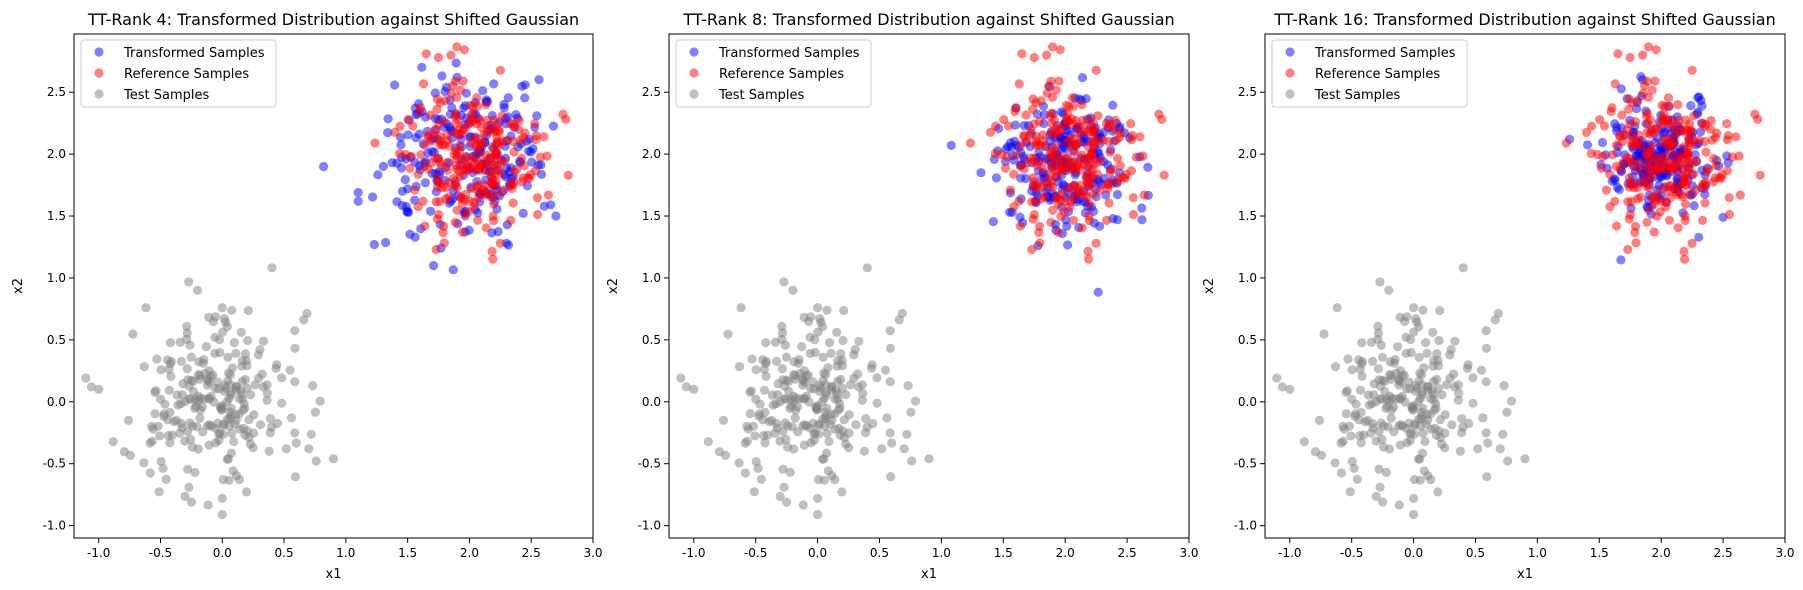 The image size is (1803, 590). What do you see at coordinates (1247, 154) in the screenshot?
I see `y-tick-label: 2.0` at bounding box center [1247, 154].